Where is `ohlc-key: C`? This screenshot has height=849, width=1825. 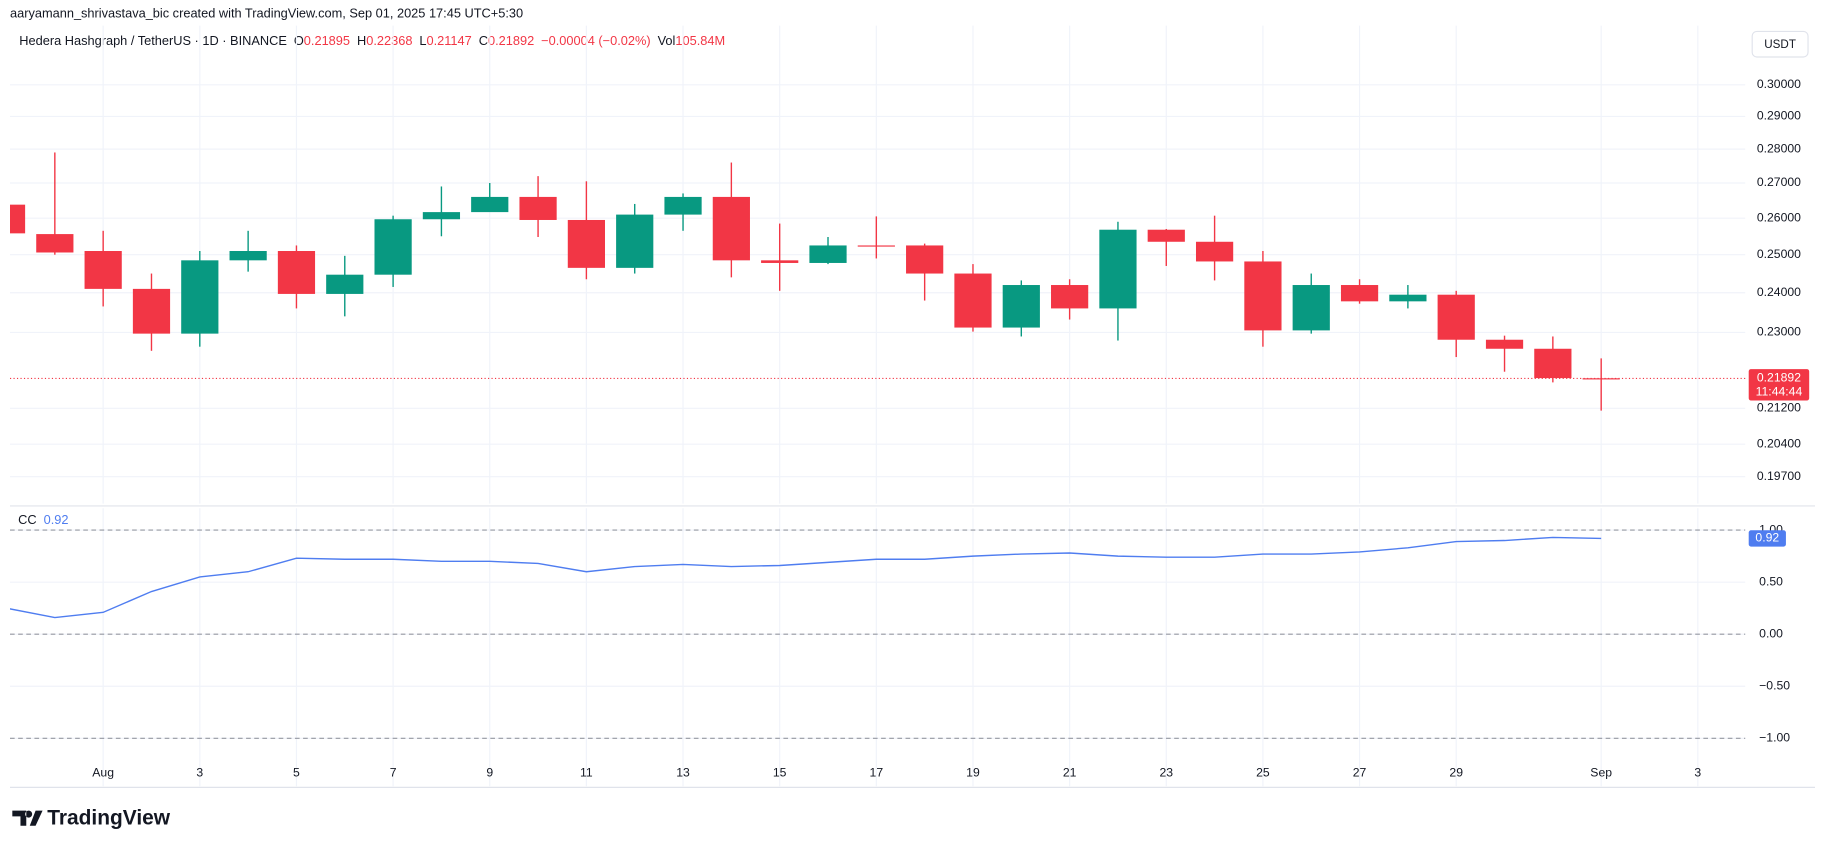
ohlc-key: C is located at coordinates (483, 40).